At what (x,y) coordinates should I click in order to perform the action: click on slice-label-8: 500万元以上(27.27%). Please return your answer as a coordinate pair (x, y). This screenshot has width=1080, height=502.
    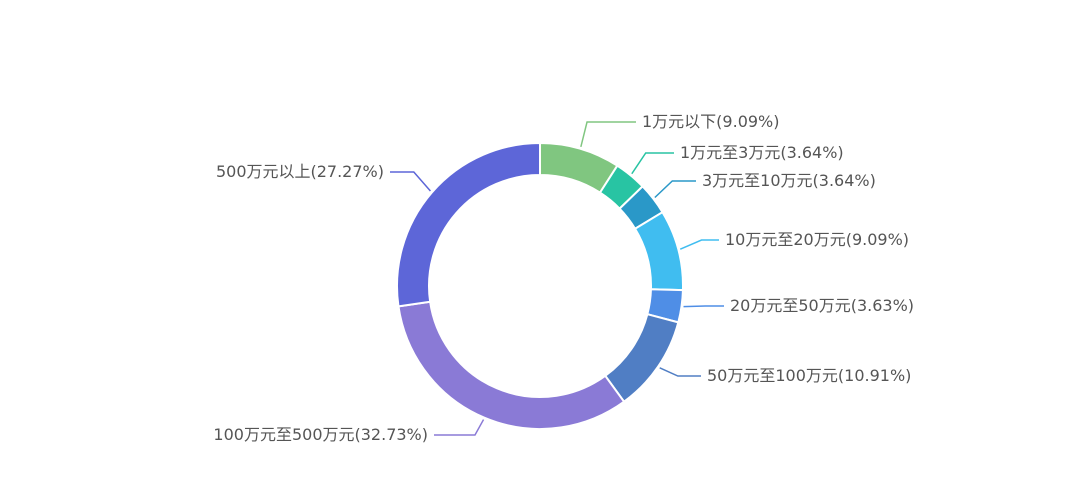
    Looking at the image, I should click on (300, 171).